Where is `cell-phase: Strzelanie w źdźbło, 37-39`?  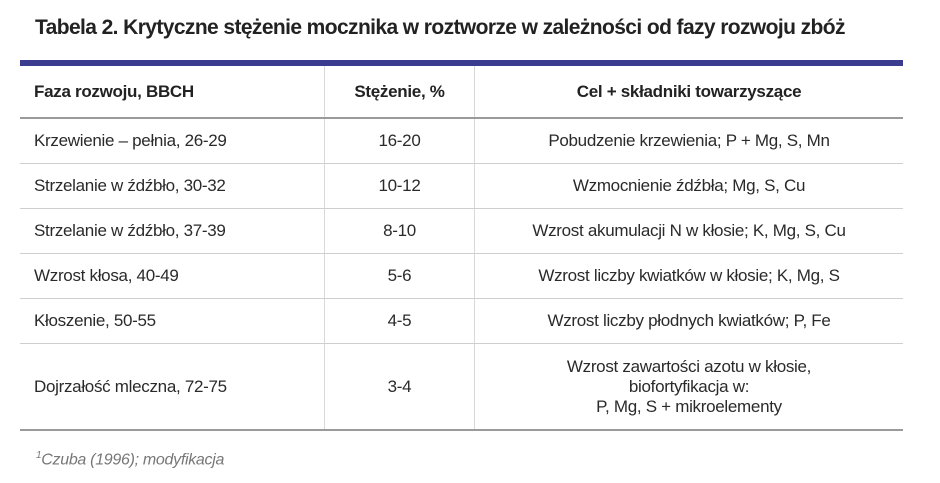 cell-phase: Strzelanie w źdźbło, 37-39 is located at coordinates (172, 231).